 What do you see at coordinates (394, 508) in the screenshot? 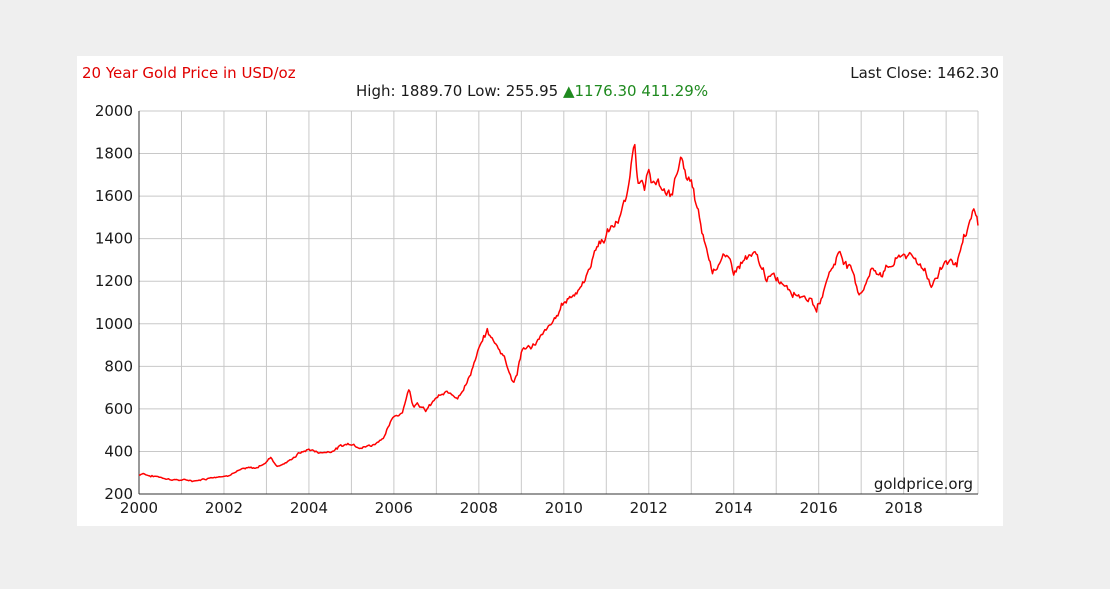
I see `x-tick-label: 2006` at bounding box center [394, 508].